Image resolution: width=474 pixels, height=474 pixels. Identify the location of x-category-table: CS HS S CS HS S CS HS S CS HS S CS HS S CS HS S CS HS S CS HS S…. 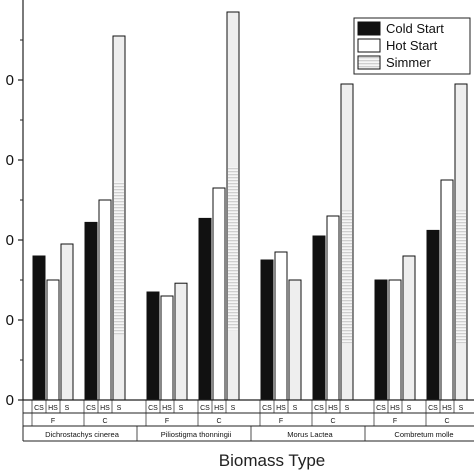
(248, 421).